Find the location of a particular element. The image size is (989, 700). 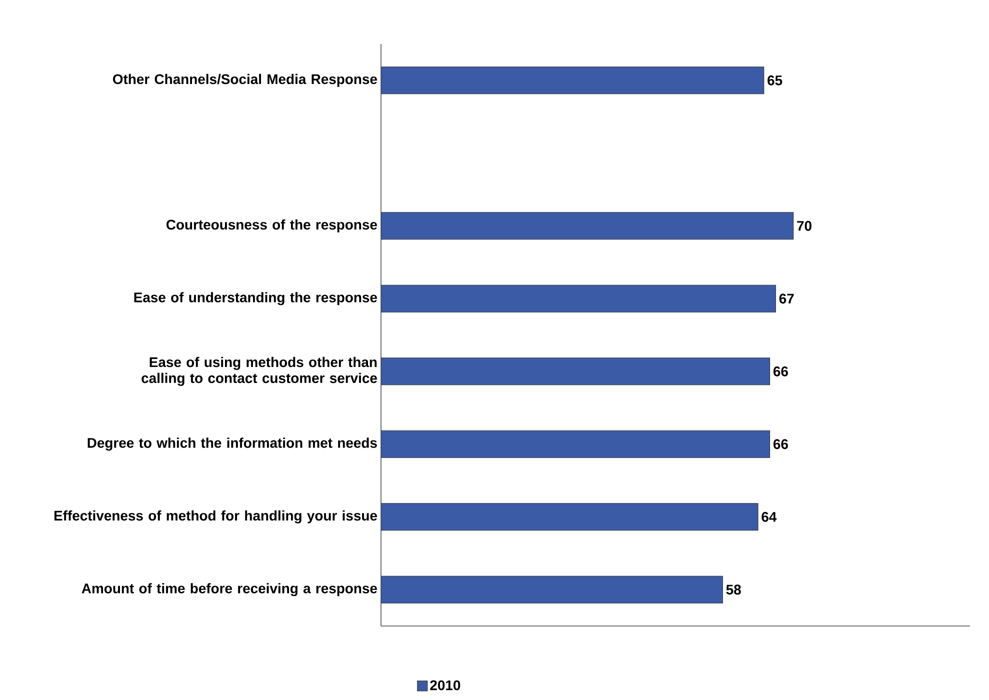

y-tick-label: Other Channels/Social Media Response is located at coordinates (244, 80).